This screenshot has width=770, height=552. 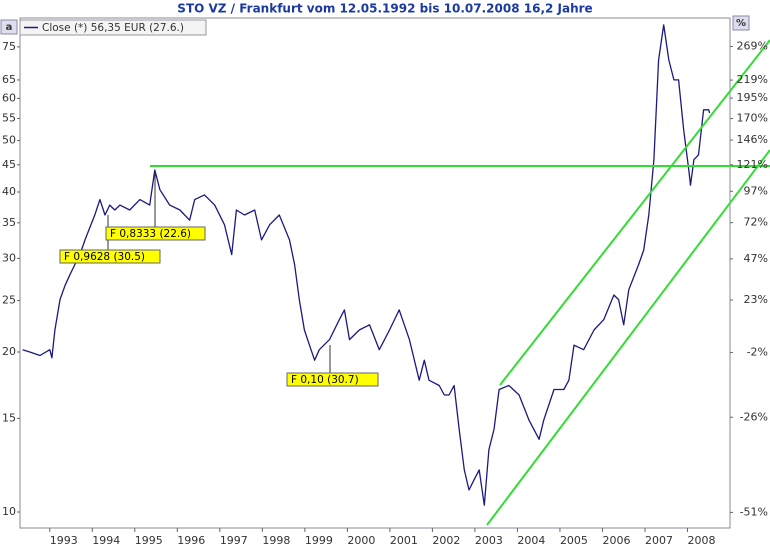 What do you see at coordinates (276, 540) in the screenshot?
I see `x-tick-label: 1998` at bounding box center [276, 540].